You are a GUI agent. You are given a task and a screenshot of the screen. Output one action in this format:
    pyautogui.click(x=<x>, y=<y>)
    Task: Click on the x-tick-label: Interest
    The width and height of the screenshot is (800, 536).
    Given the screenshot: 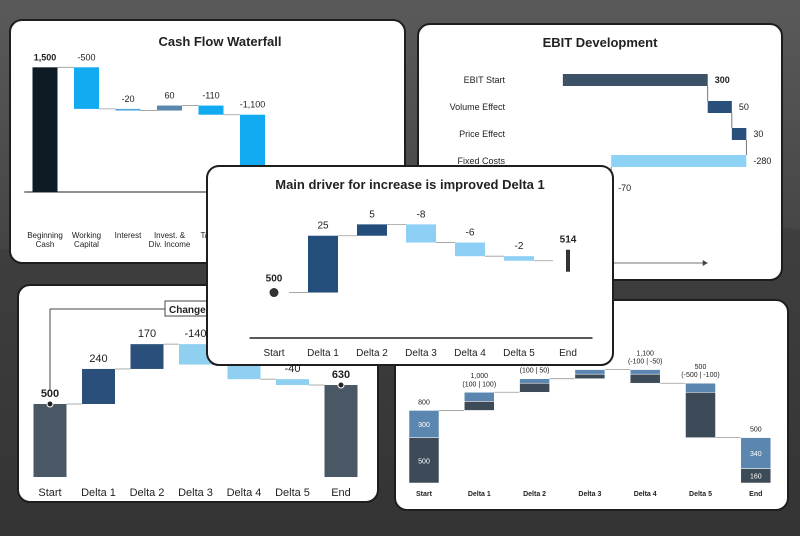 What is the action you would take?
    pyautogui.click(x=128, y=235)
    